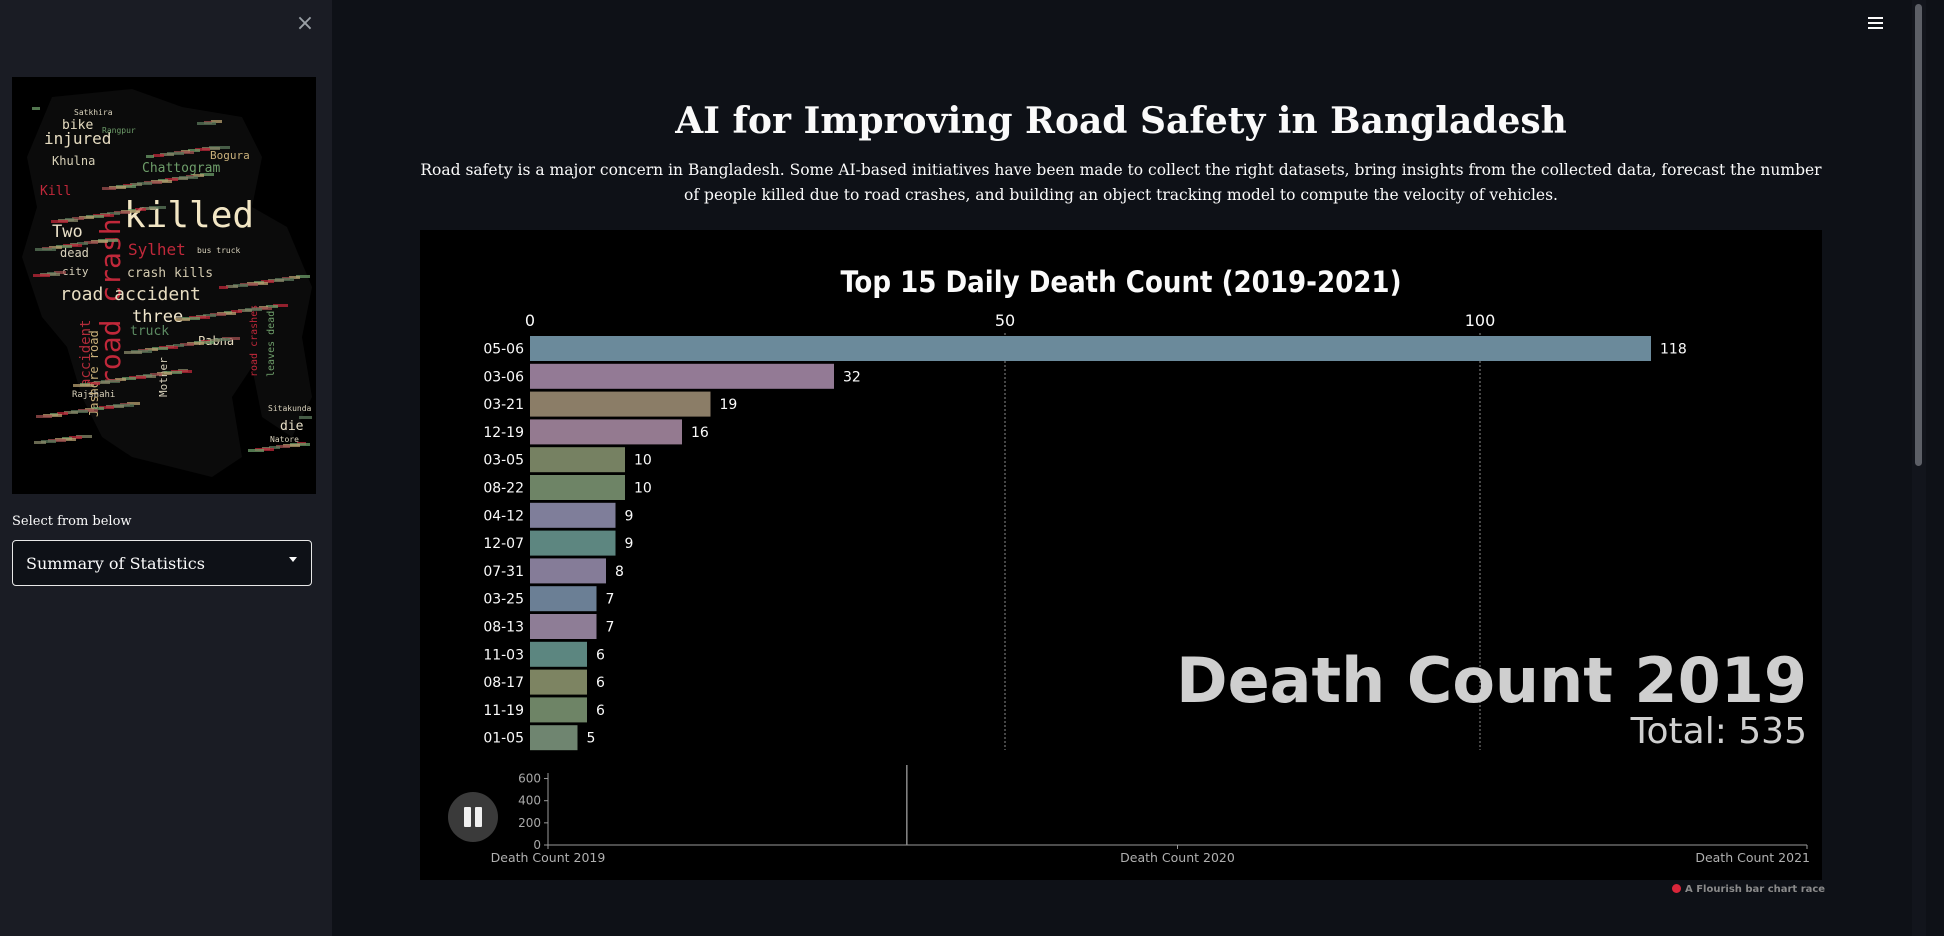  I want to click on wordcloud-word: Jashore road, so click(94, 373).